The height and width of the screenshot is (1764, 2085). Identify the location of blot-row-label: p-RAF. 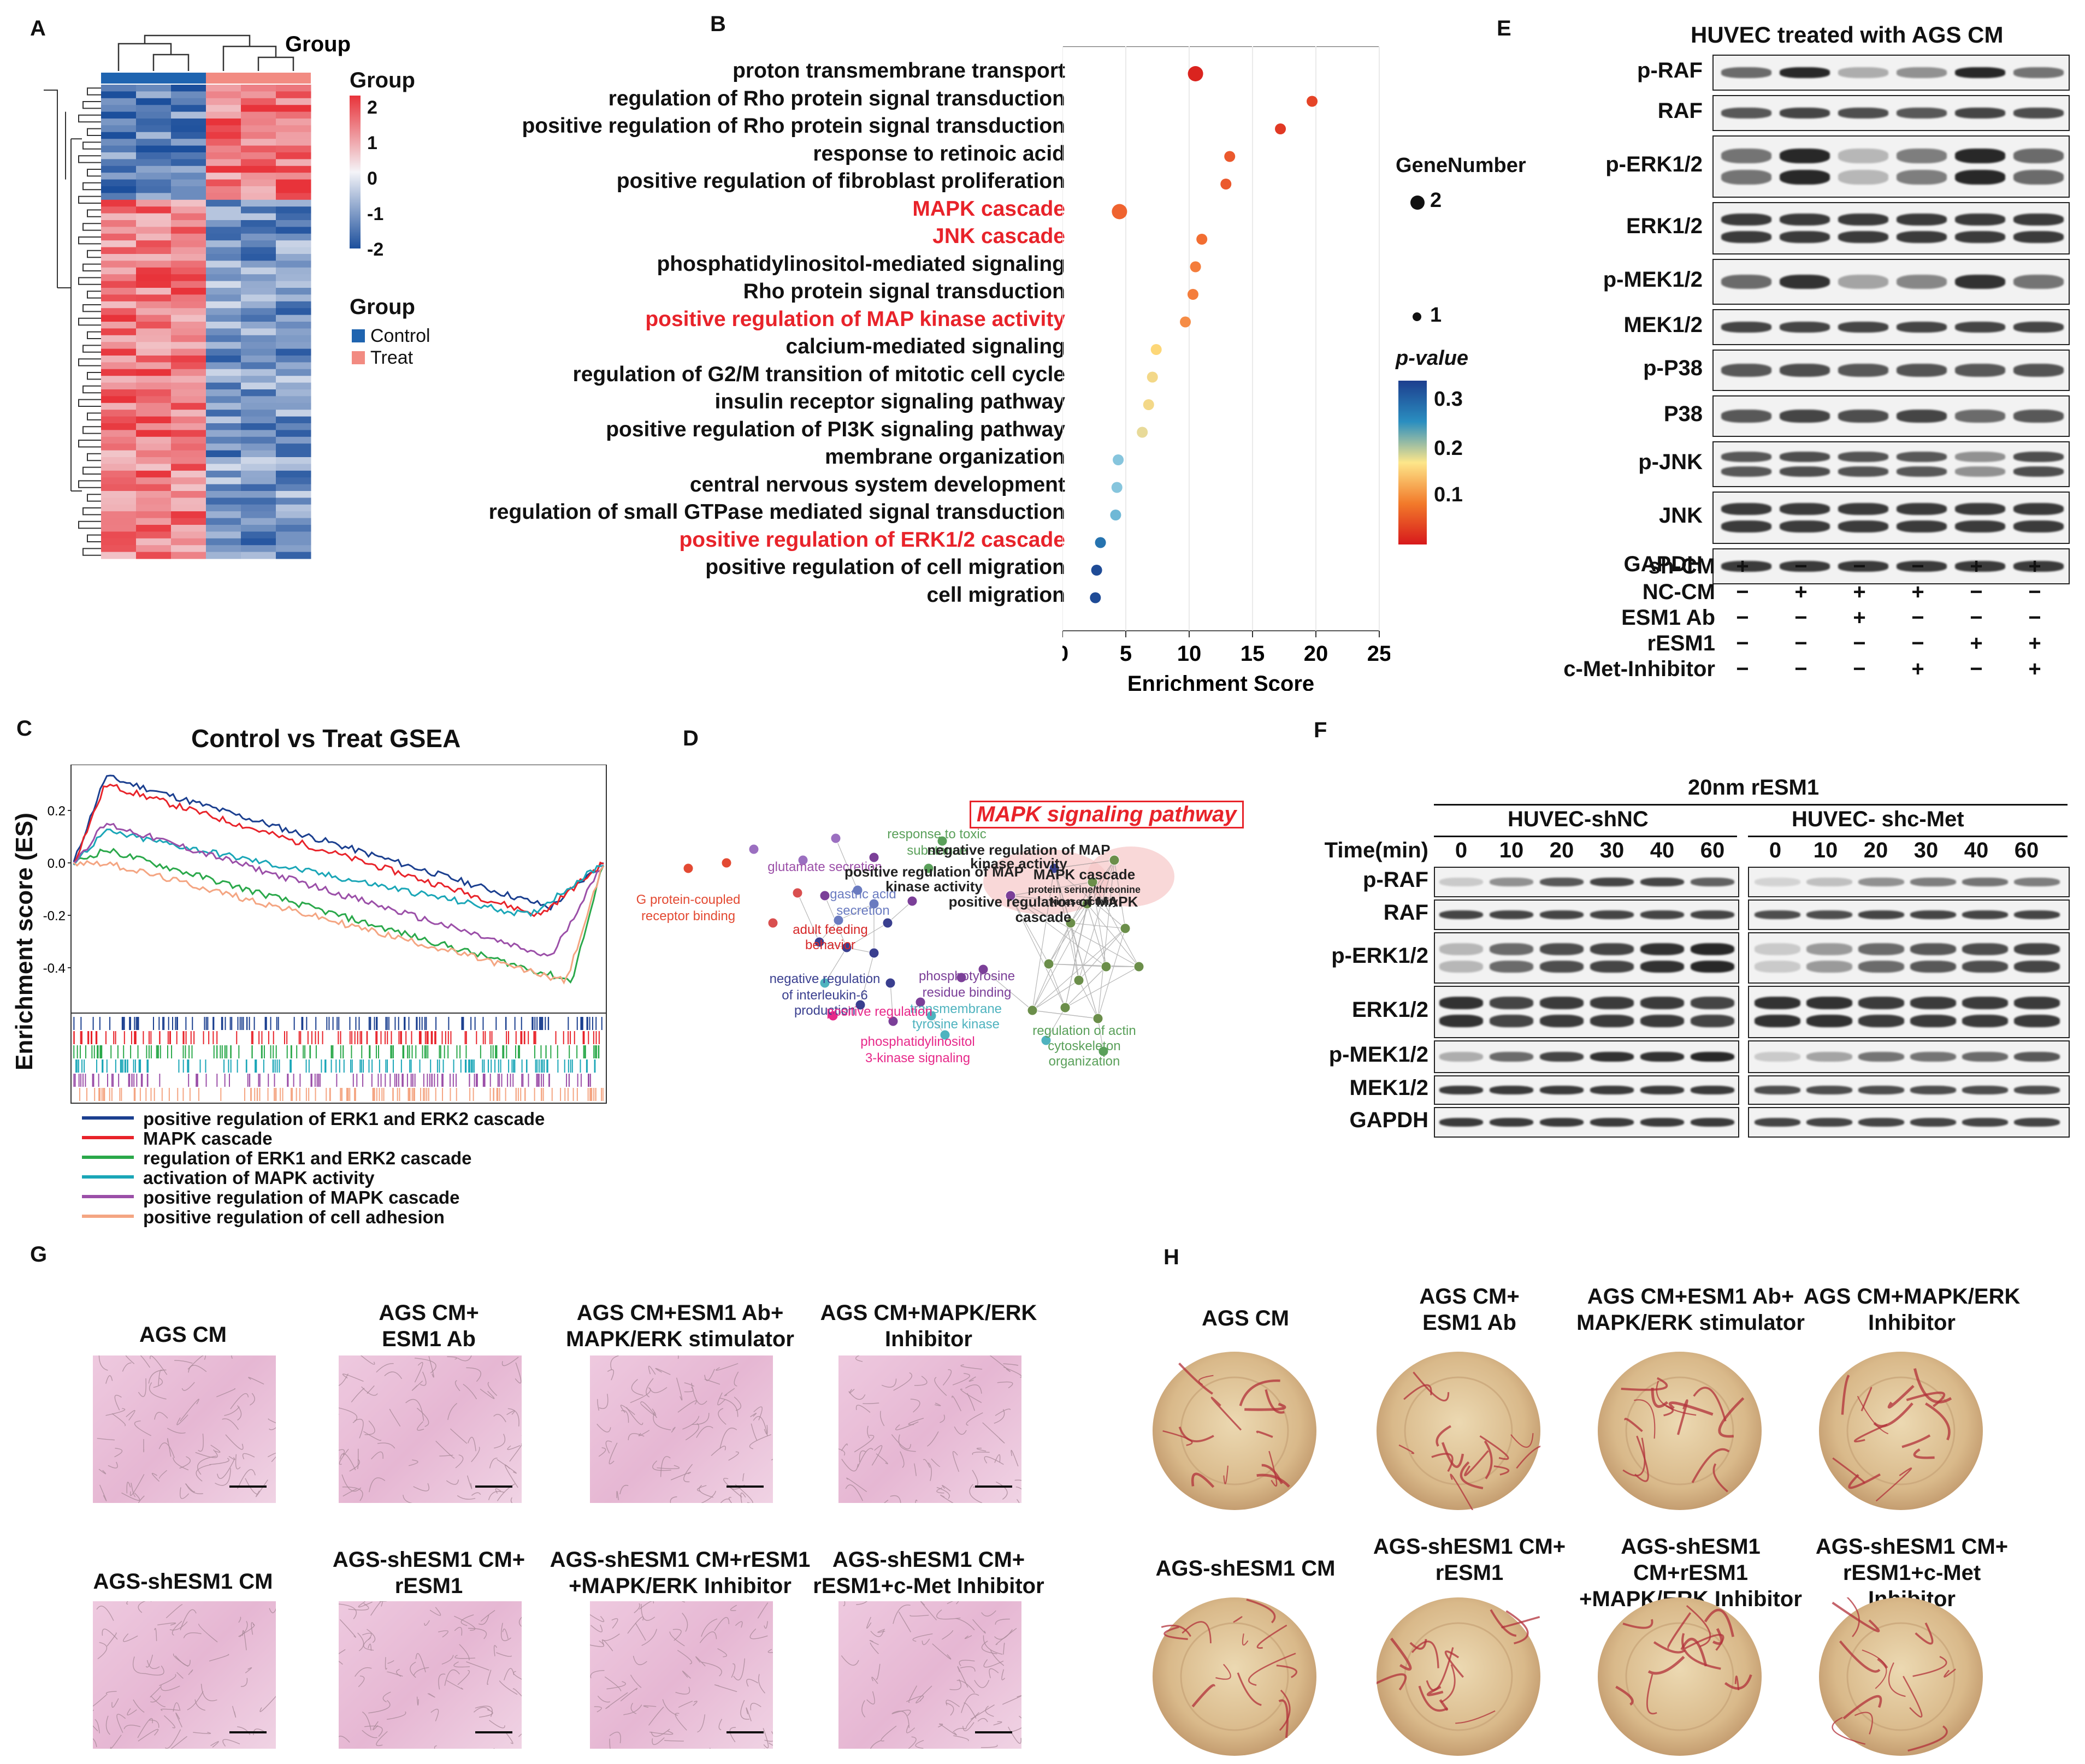
(1670, 70).